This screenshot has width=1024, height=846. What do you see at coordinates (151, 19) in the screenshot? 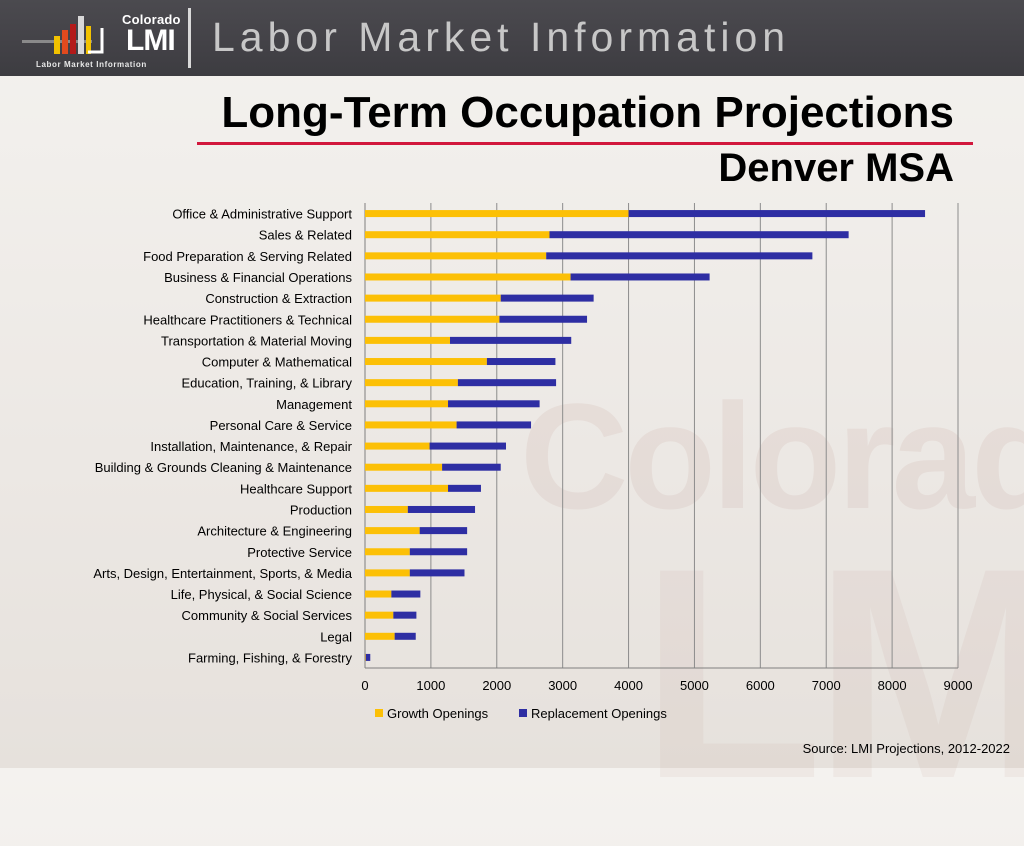
I see `logo-top-text: Colorado` at bounding box center [151, 19].